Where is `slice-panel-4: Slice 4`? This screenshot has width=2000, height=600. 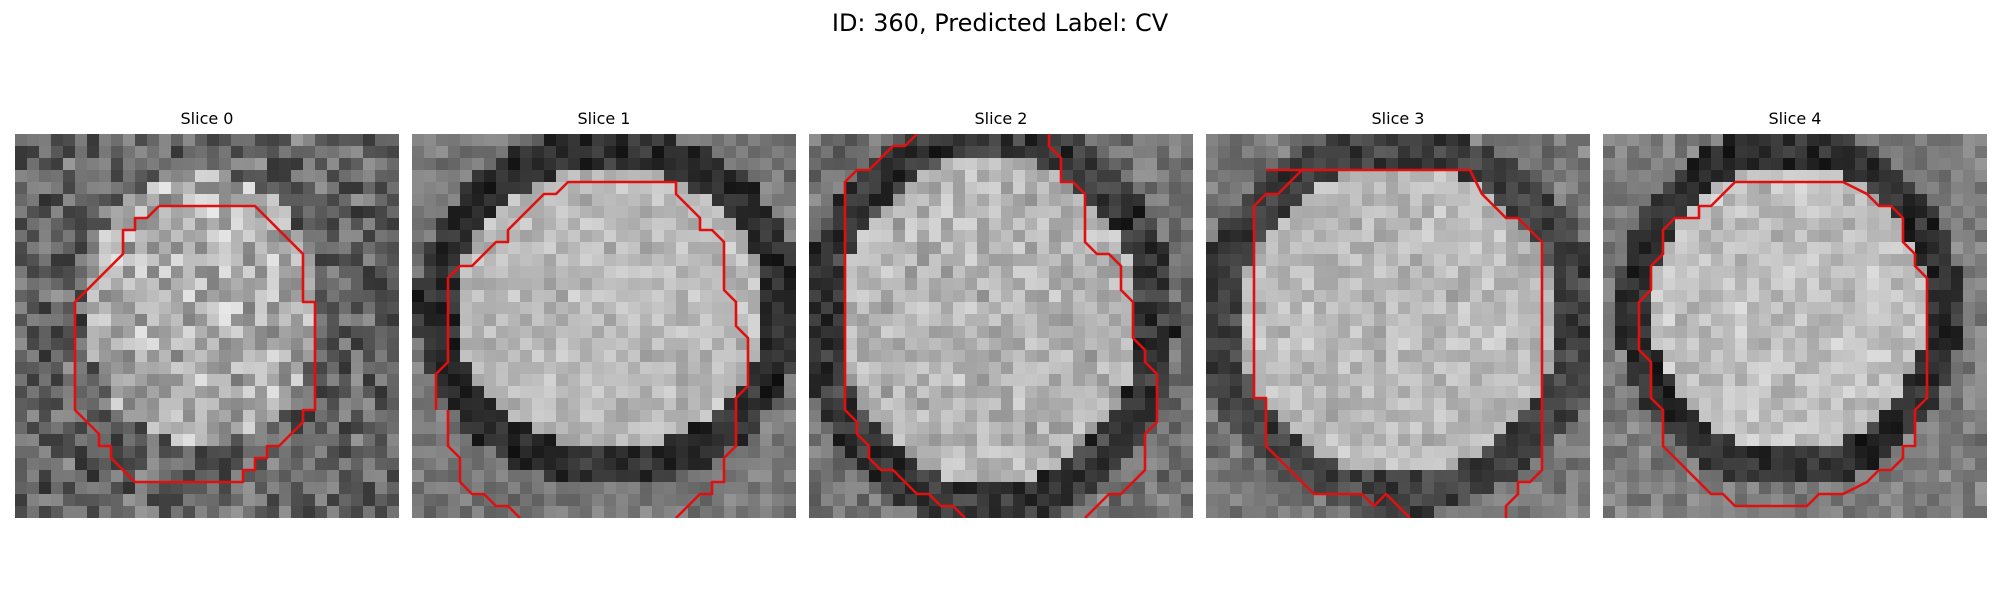 slice-panel-4: Slice 4 is located at coordinates (1795, 313).